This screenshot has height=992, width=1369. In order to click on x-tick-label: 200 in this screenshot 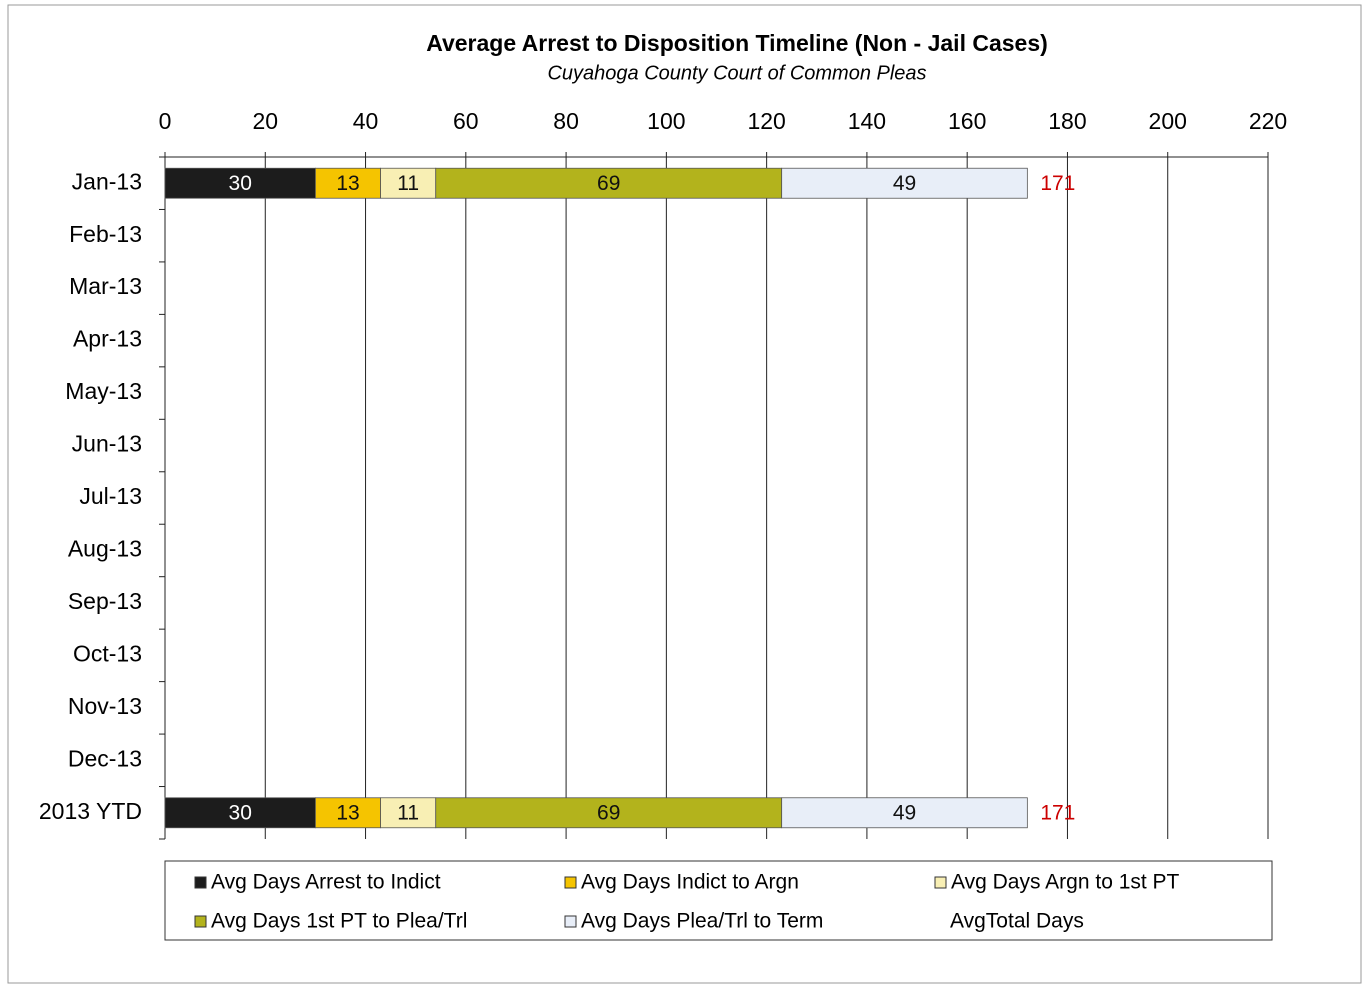, I will do `click(1168, 121)`.